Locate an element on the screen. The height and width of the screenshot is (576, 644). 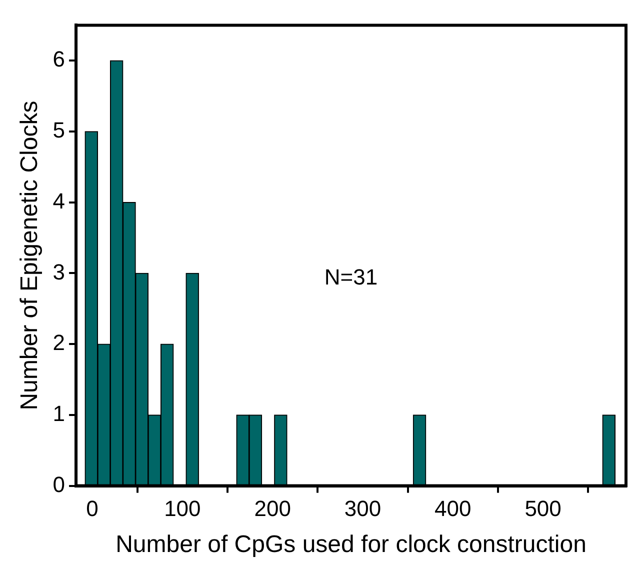
x-axis-title: Number of CpGs used for clock construction is located at coordinates (351, 544).